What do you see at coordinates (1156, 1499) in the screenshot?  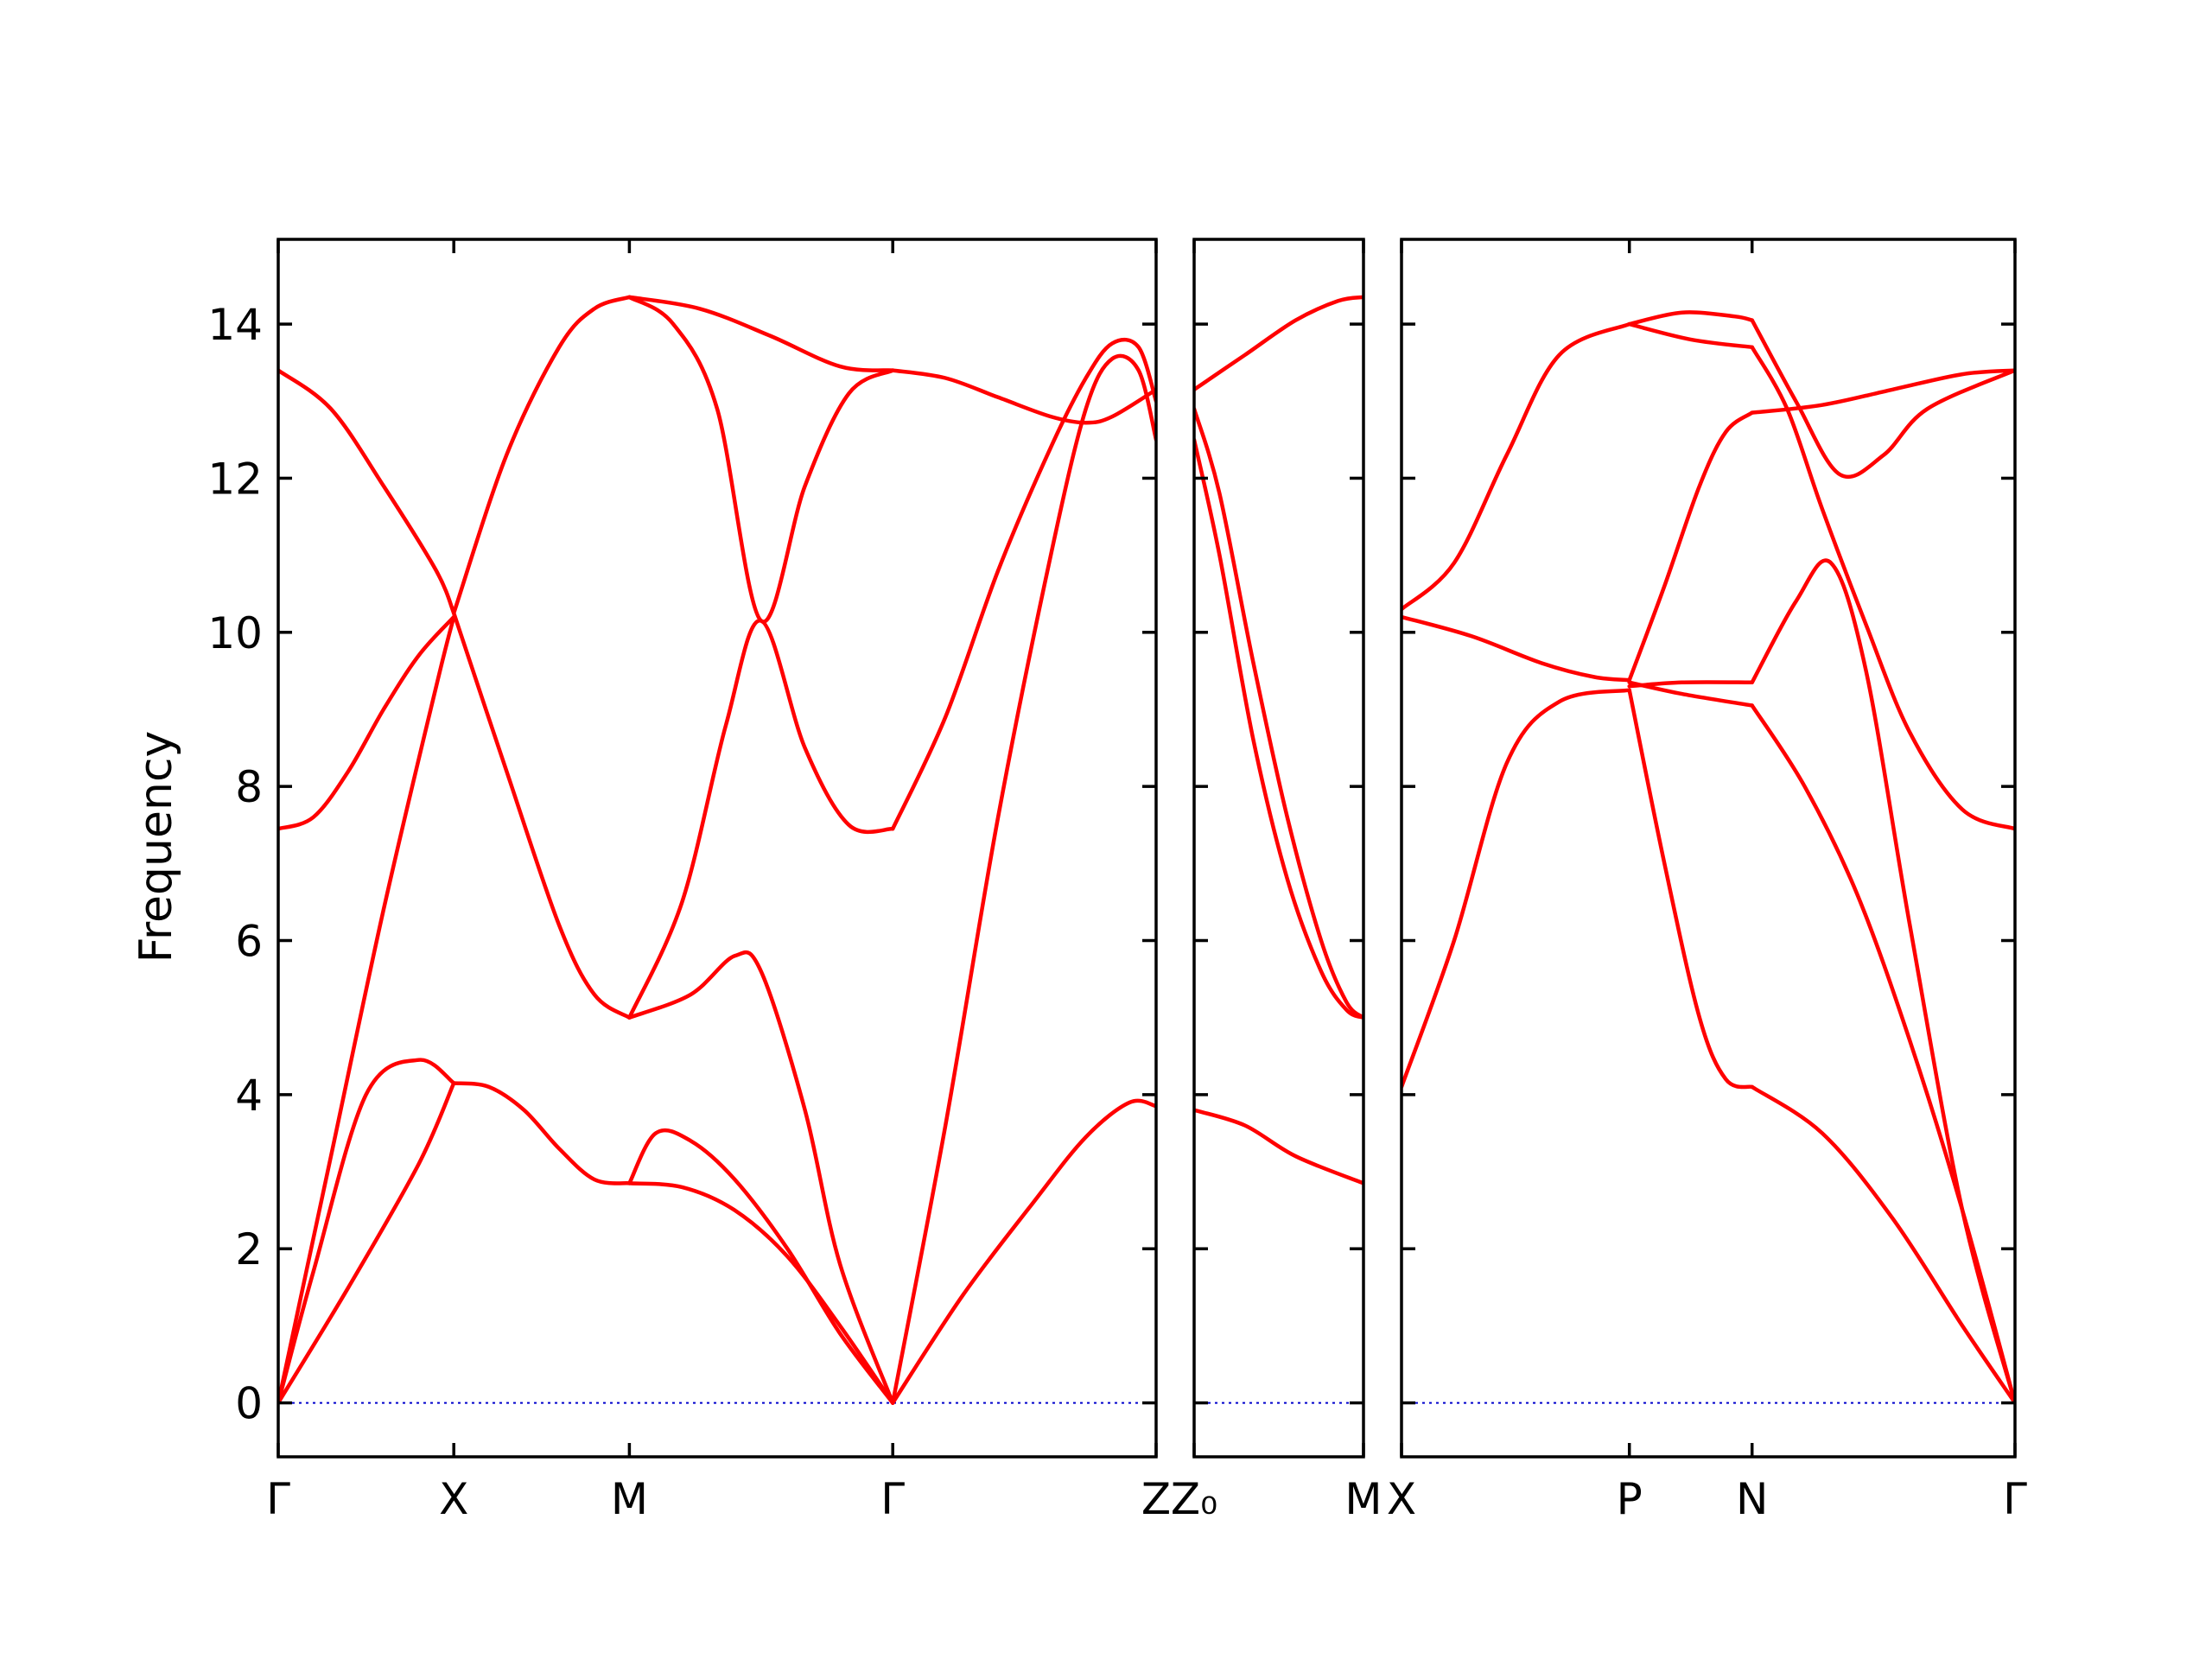 I see `x-tick-label: Z` at bounding box center [1156, 1499].